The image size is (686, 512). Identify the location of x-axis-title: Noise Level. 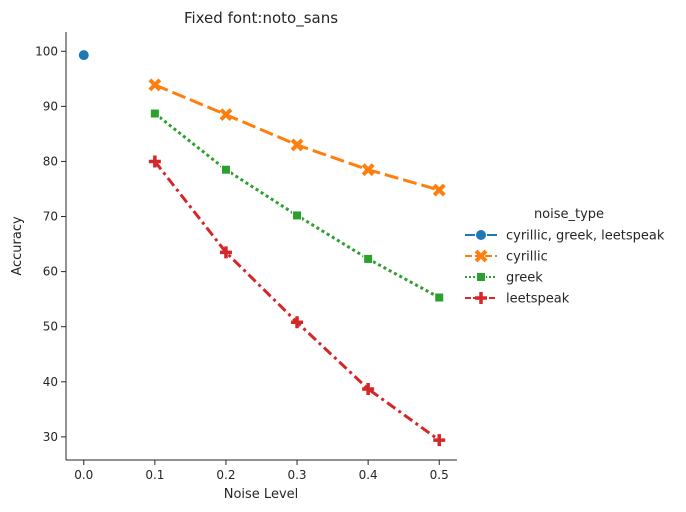
(261, 494).